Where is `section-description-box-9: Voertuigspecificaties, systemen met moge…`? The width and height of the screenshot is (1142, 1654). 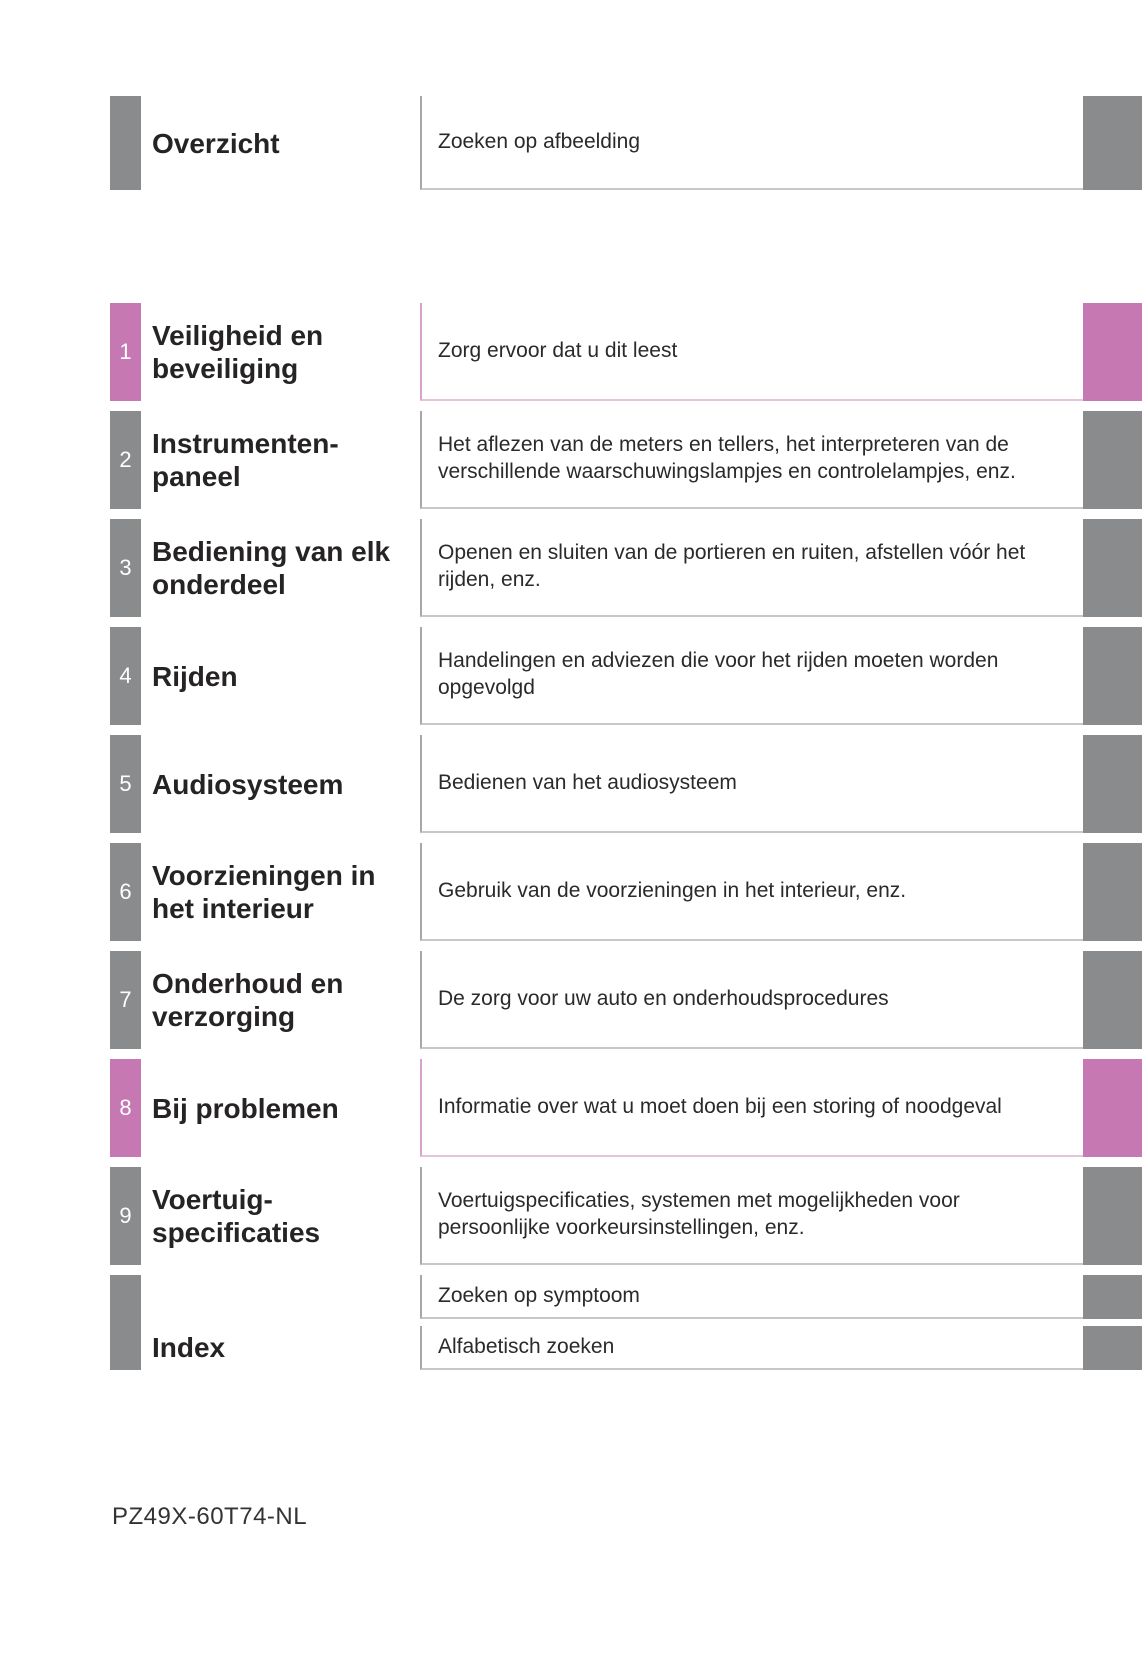 section-description-box-9: Voertuigspecificaties, systemen met moge… is located at coordinates (751, 1216).